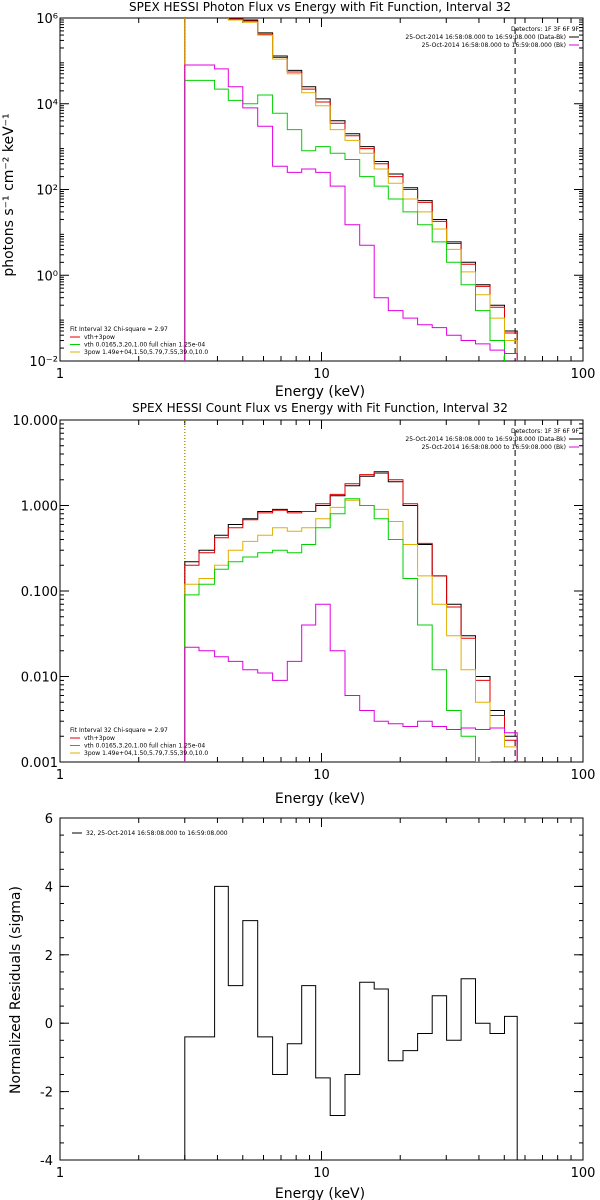  What do you see at coordinates (9, 194) in the screenshot?
I see `photon-flux-ylabel: photons s⁻¹ cm⁻² keV⁻¹` at bounding box center [9, 194].